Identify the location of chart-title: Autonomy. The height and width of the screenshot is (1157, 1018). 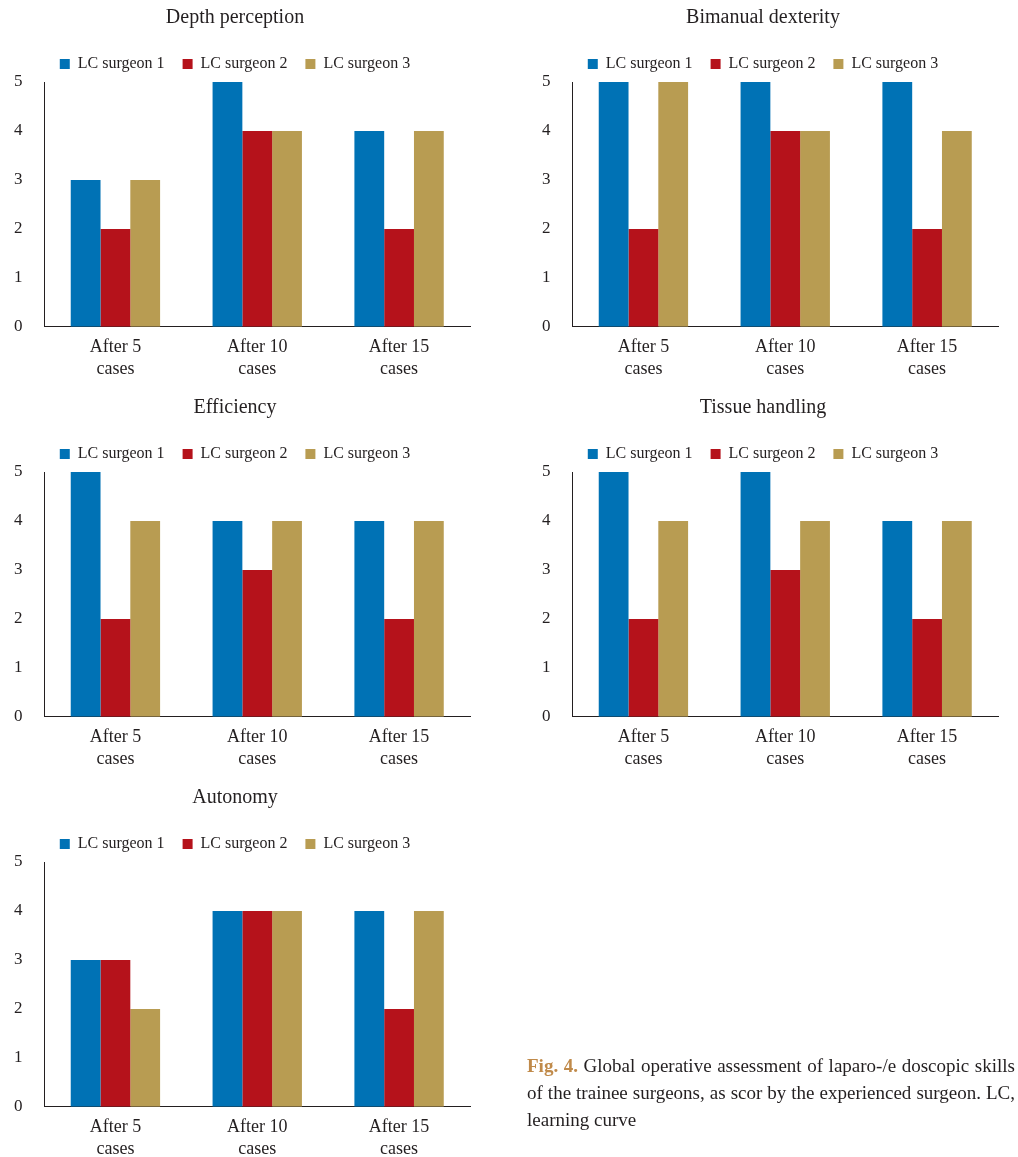
(235, 797).